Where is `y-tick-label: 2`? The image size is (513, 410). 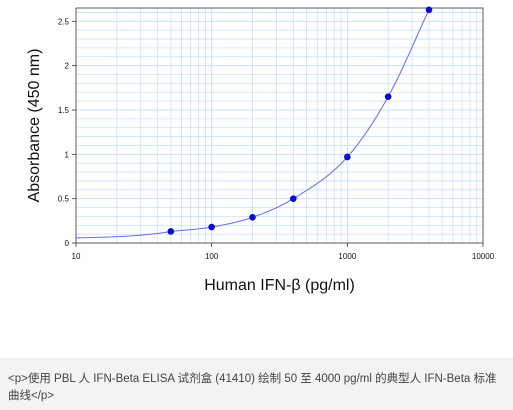 y-tick-label: 2 is located at coordinates (67, 66).